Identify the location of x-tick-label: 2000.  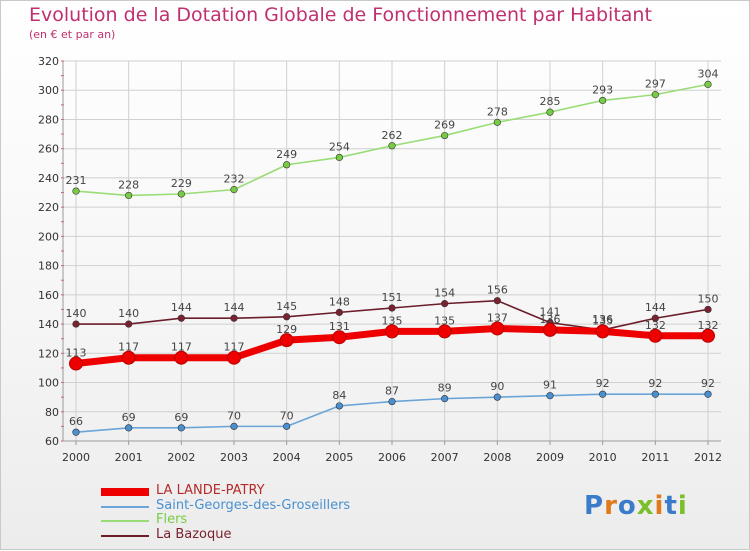
(76, 457).